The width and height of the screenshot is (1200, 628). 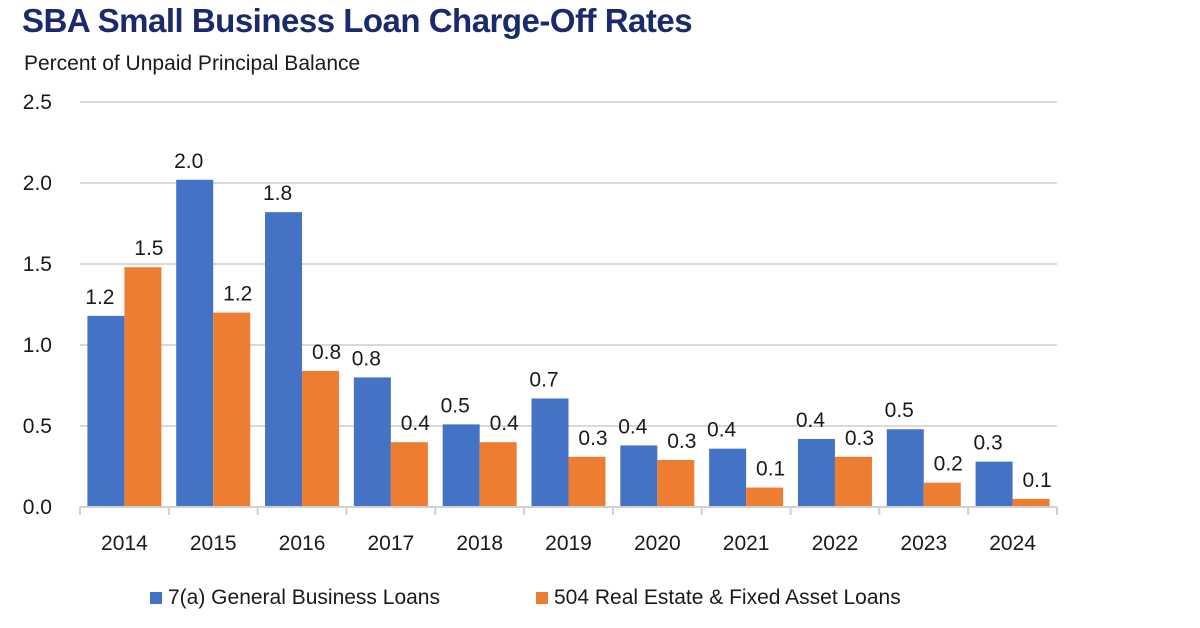 What do you see at coordinates (1012, 543) in the screenshot?
I see `x-tick-label: 2024` at bounding box center [1012, 543].